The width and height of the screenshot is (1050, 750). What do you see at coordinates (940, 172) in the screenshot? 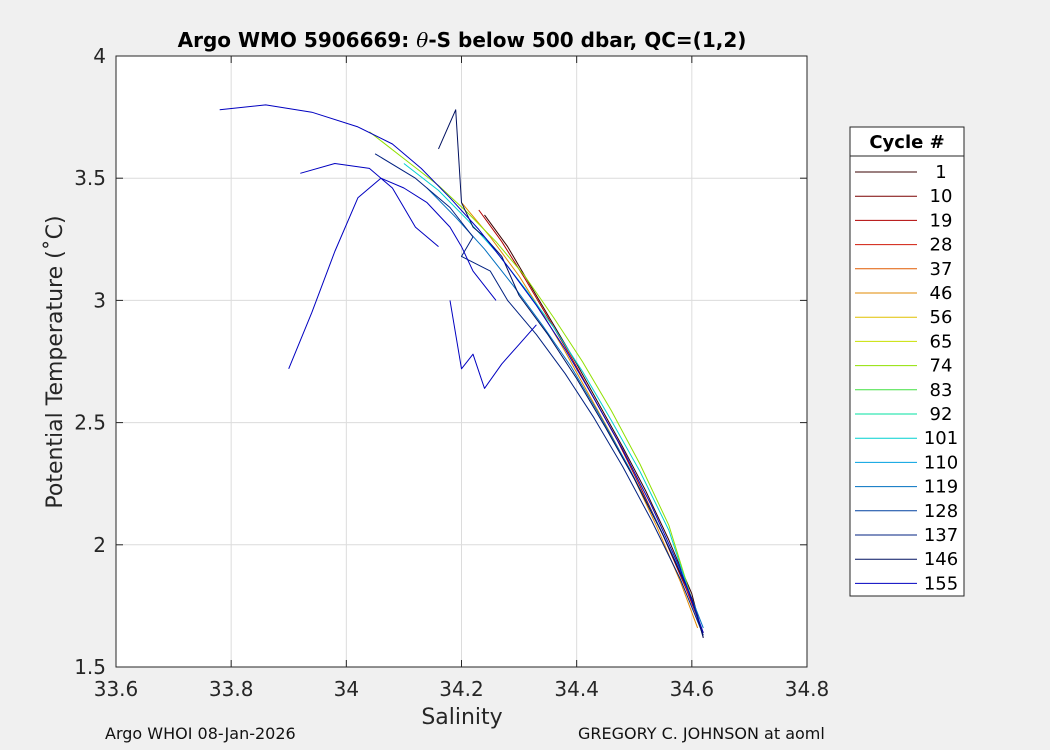
I see `legend-label: 1` at bounding box center [940, 172].